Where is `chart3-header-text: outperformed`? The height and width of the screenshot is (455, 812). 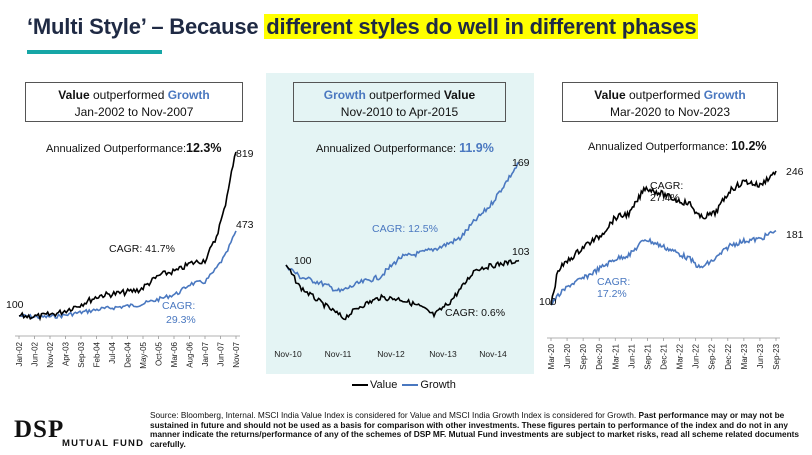
chart3-header-text: outperformed is located at coordinates (664, 95).